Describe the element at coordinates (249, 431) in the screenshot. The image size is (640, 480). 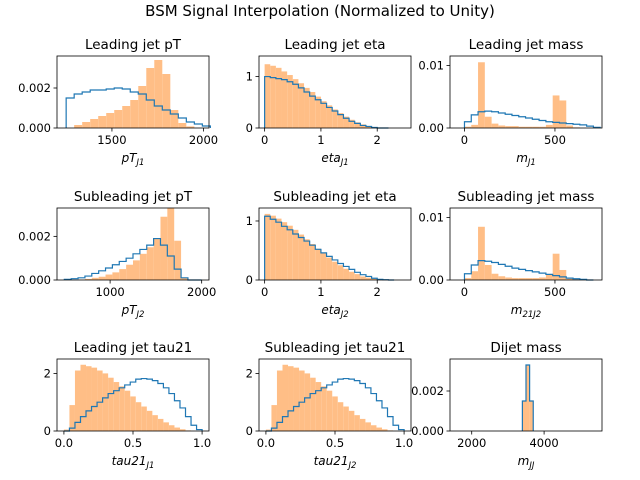
I see `y-tick-label: 0` at that location.